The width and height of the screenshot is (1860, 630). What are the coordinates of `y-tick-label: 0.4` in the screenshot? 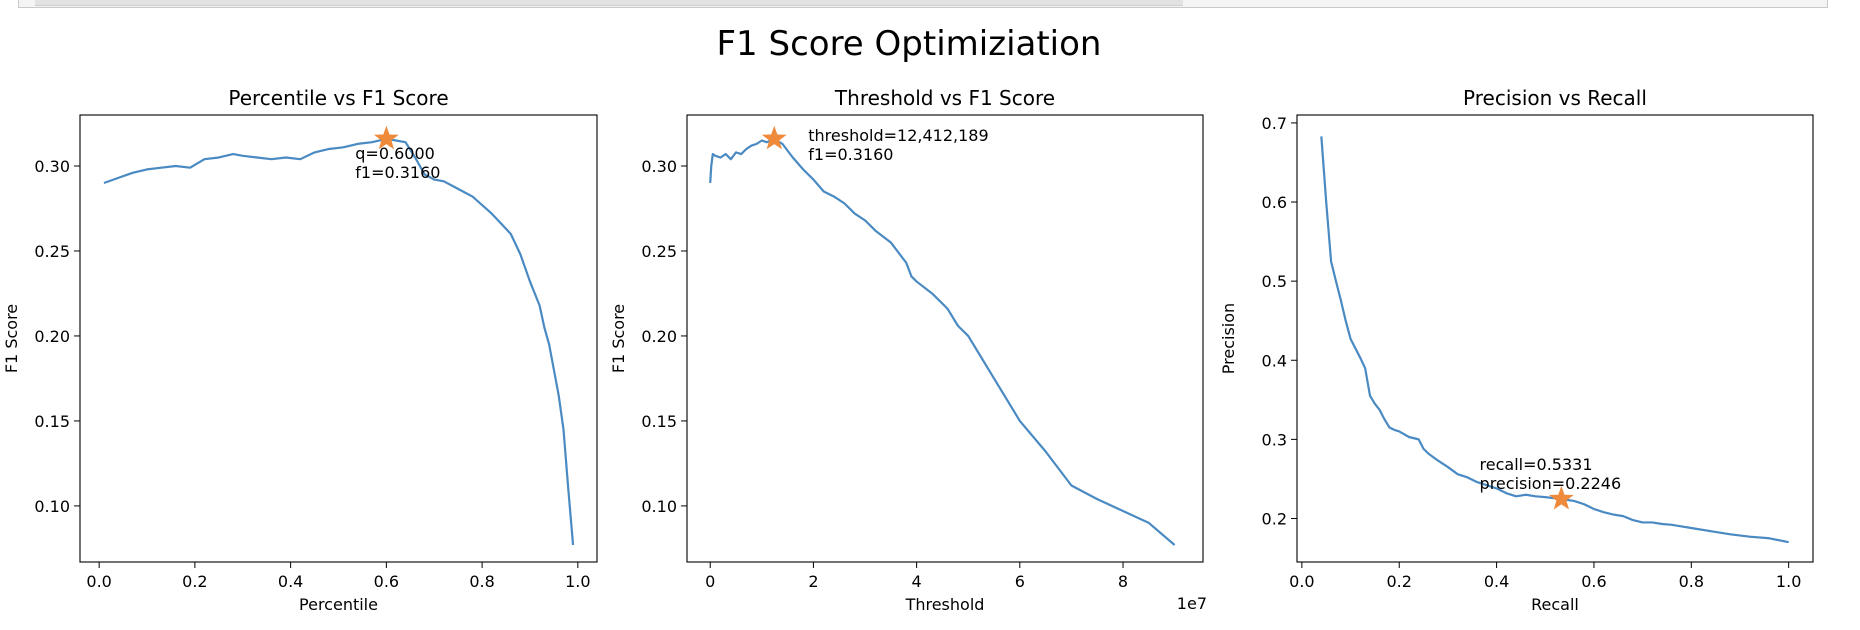 It's located at (1274, 360).